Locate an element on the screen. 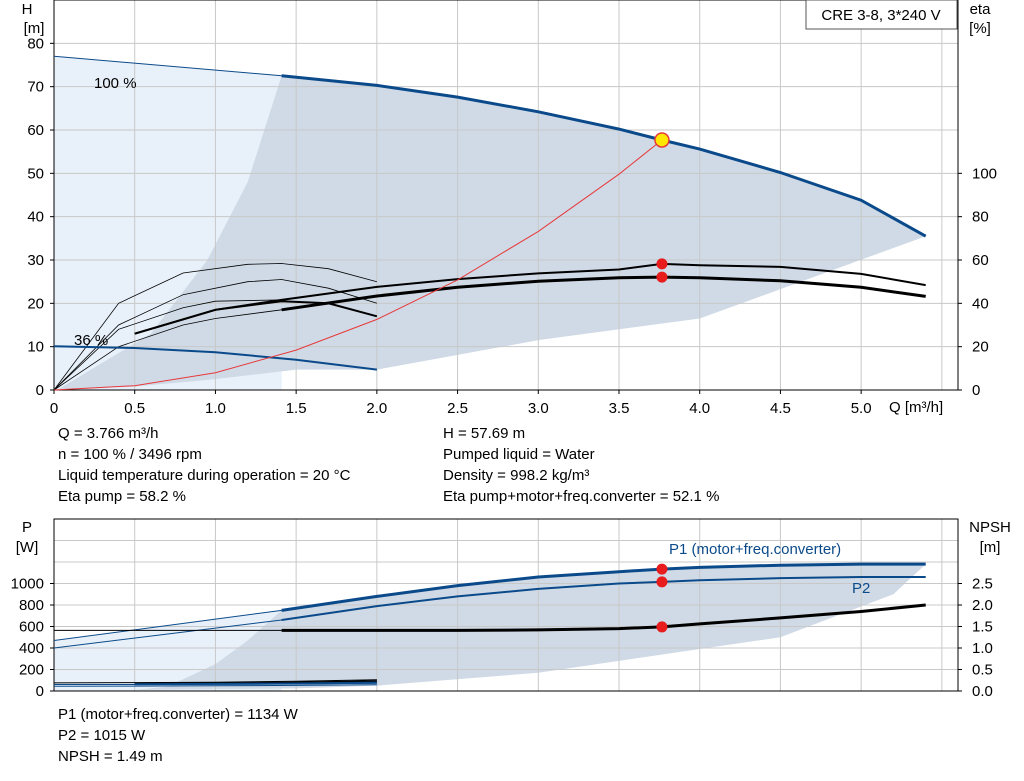 This screenshot has height=781, width=1024. y-axis-label: H is located at coordinates (27, 9).